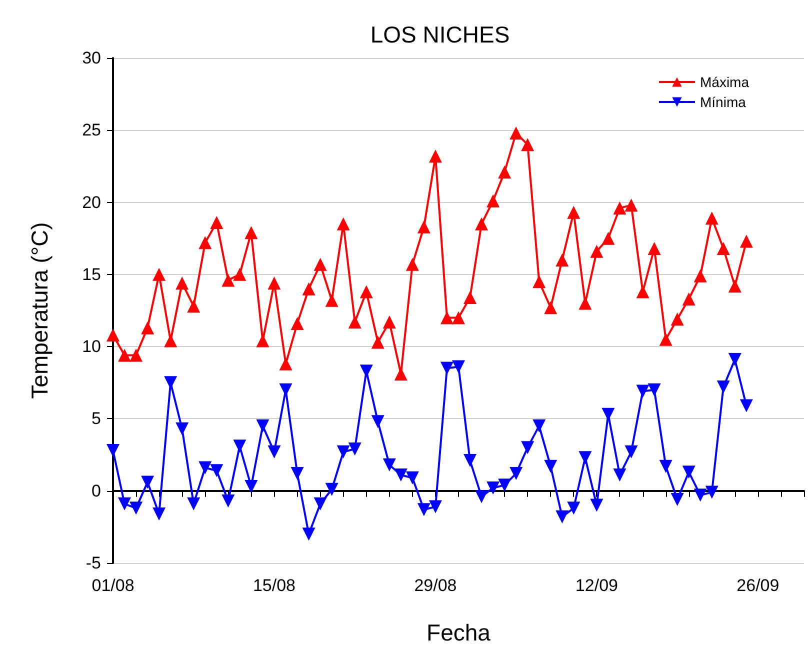 The width and height of the screenshot is (809, 662). Describe the element at coordinates (91, 58) in the screenshot. I see `y-tick-label: 30` at that location.